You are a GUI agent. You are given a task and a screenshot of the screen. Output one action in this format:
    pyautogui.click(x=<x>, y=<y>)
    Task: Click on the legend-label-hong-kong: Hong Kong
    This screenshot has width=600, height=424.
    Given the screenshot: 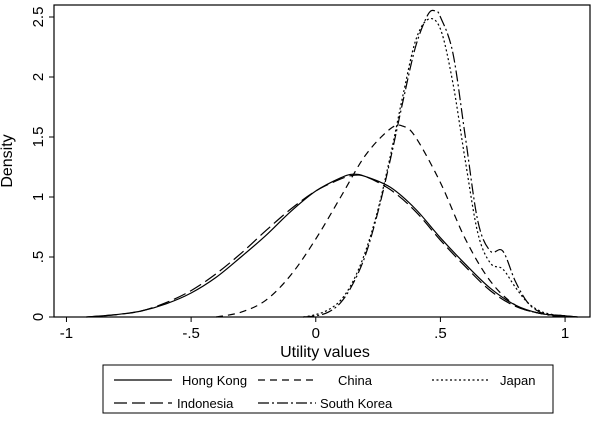 What is the action you would take?
    pyautogui.click(x=214, y=380)
    